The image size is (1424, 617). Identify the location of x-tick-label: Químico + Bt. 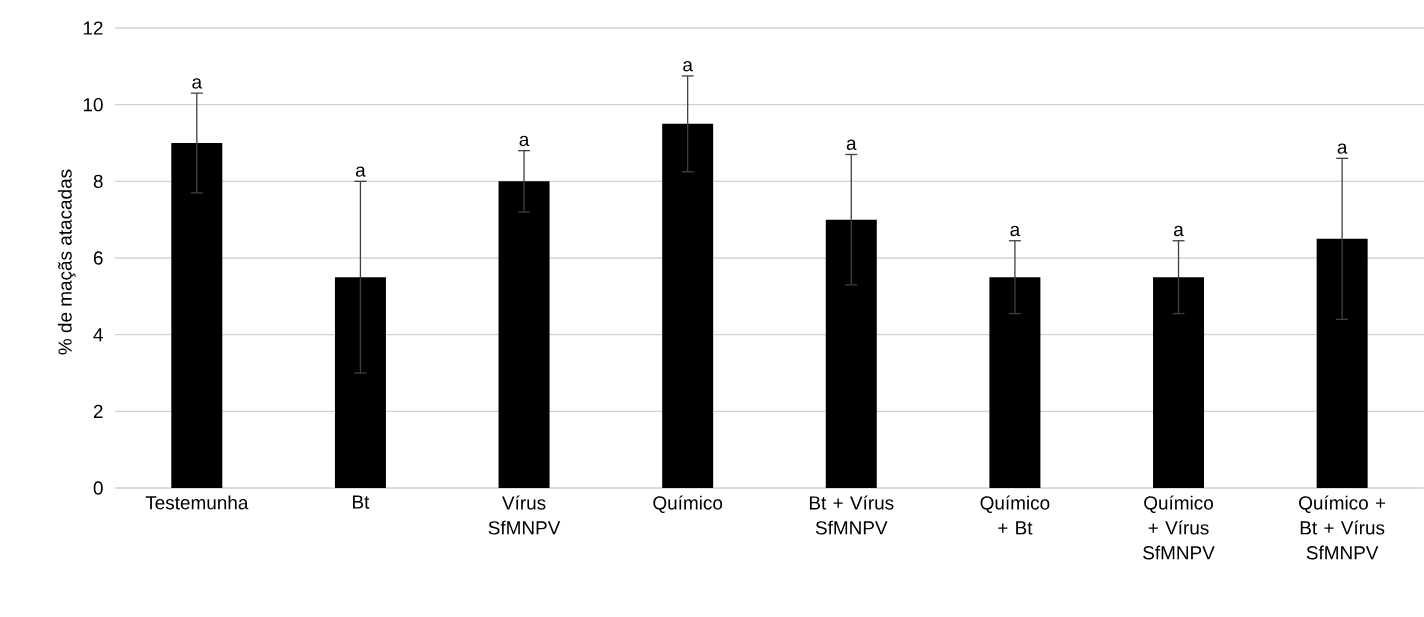
(1015, 515).